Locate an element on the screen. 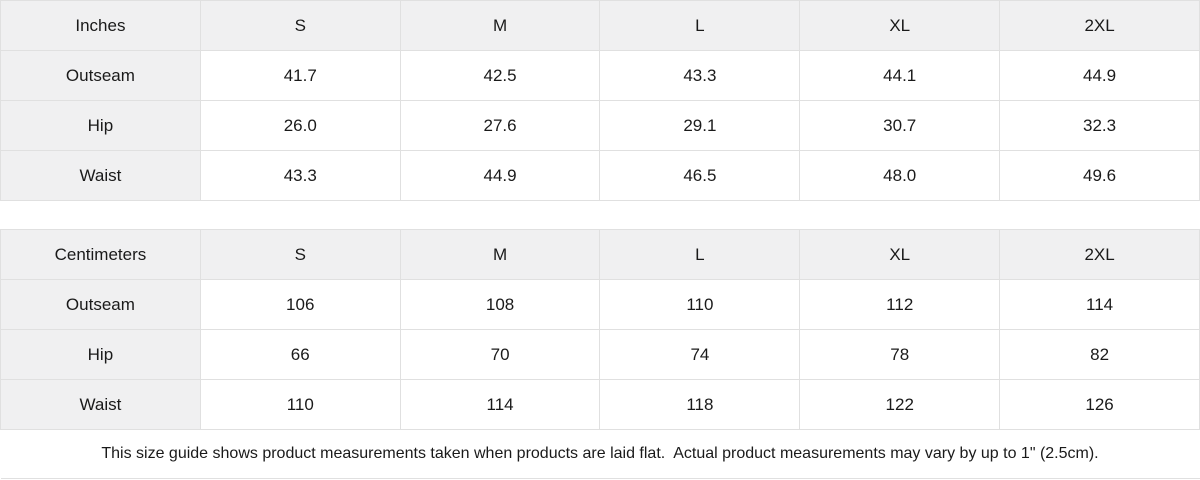  value-cell: 78 is located at coordinates (900, 354).